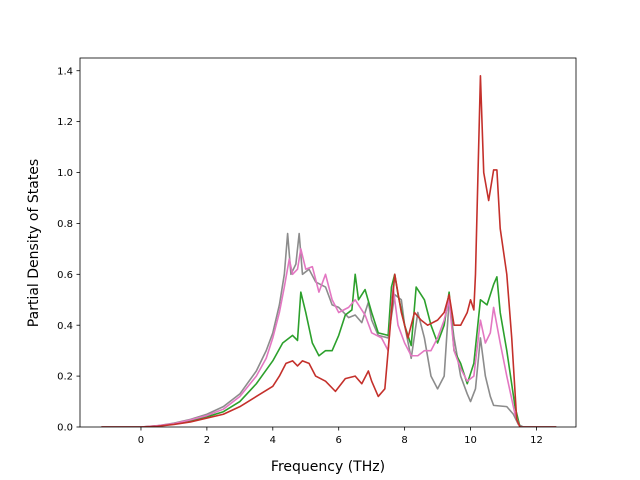 The height and width of the screenshot is (480, 640). I want to click on y-tick-label: 1.0, so click(65, 173).